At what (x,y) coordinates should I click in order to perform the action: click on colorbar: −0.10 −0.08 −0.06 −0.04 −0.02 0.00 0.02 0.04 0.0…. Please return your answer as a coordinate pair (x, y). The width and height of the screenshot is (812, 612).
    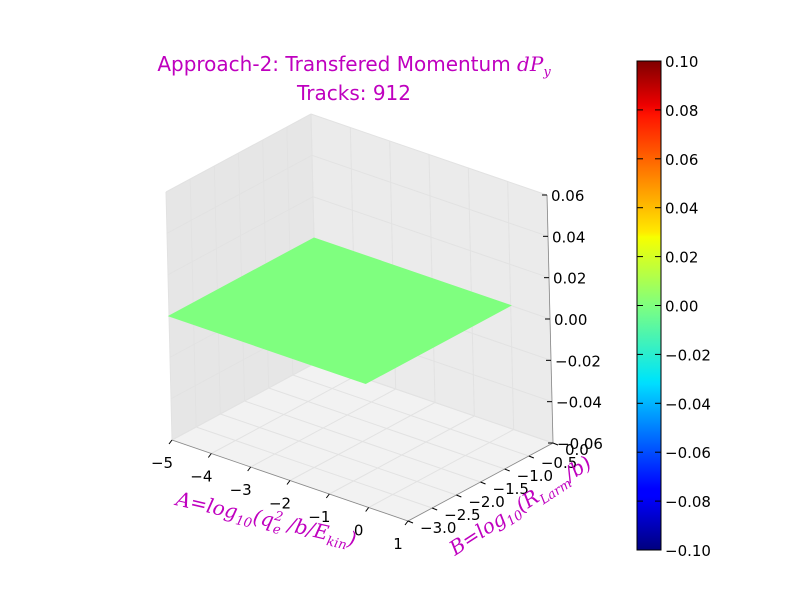
    Looking at the image, I should click on (673, 306).